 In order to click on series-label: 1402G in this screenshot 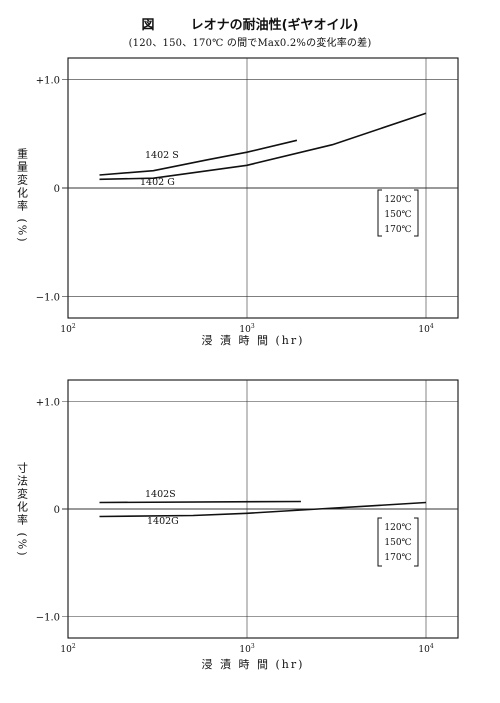, I will do `click(163, 521)`.